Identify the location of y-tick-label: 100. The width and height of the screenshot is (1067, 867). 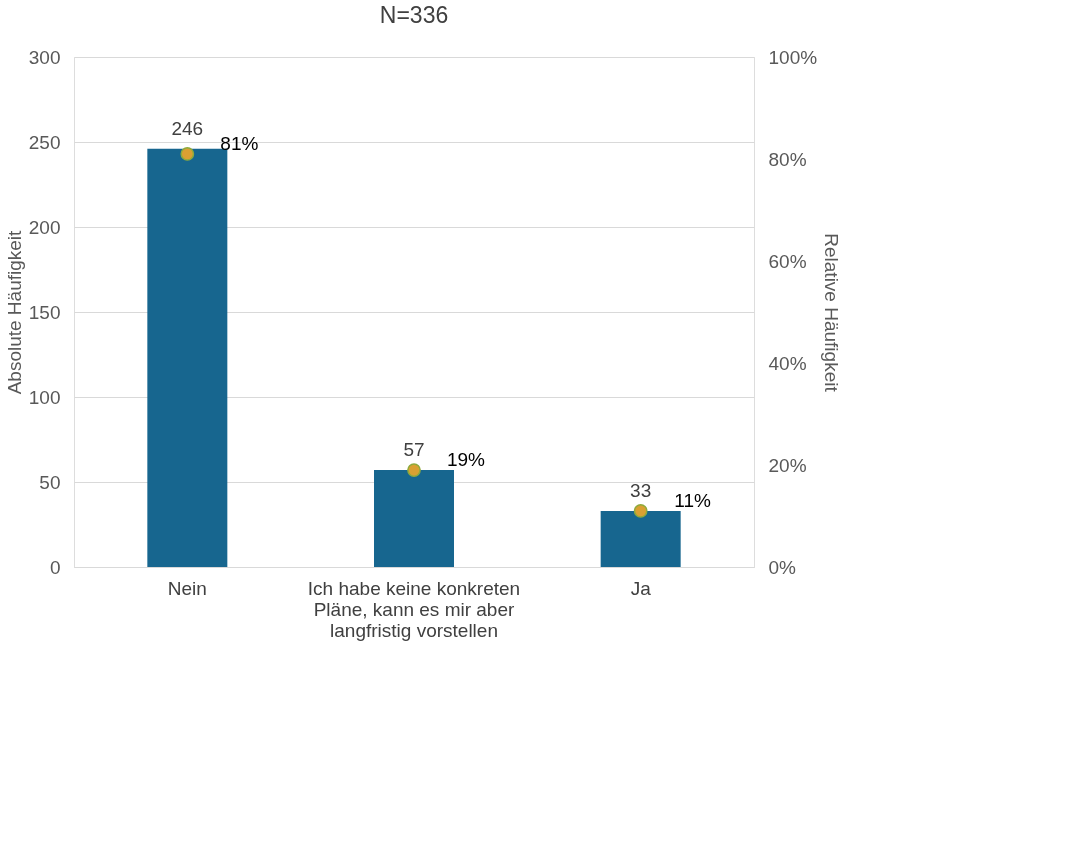
(44, 397).